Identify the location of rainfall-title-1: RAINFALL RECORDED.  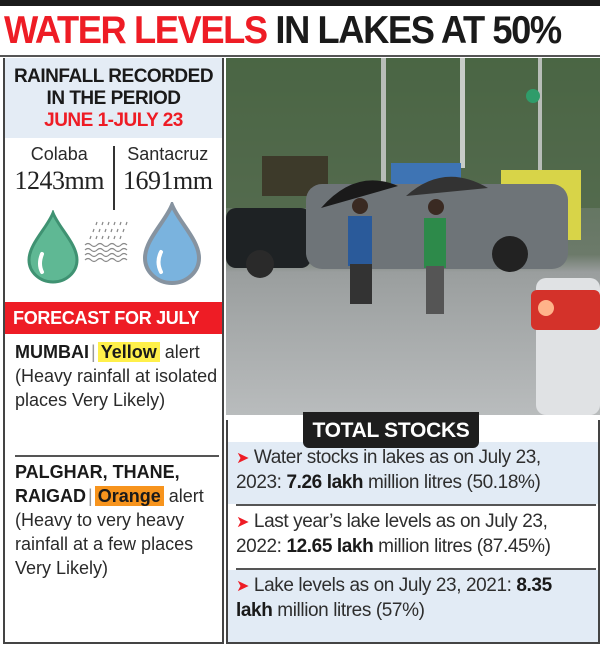
(113, 76).